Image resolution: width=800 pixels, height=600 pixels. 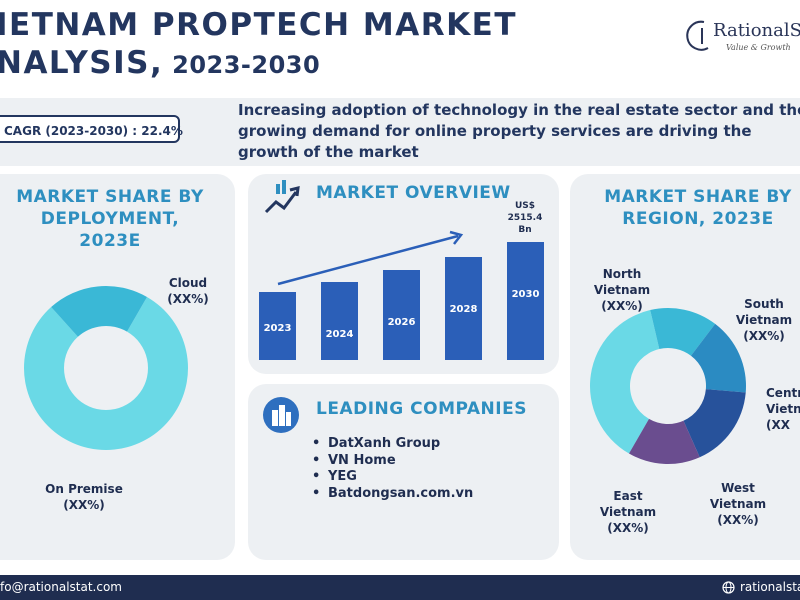 What do you see at coordinates (421, 409) in the screenshot?
I see `companies-title: LEADING COMPANIES` at bounding box center [421, 409].